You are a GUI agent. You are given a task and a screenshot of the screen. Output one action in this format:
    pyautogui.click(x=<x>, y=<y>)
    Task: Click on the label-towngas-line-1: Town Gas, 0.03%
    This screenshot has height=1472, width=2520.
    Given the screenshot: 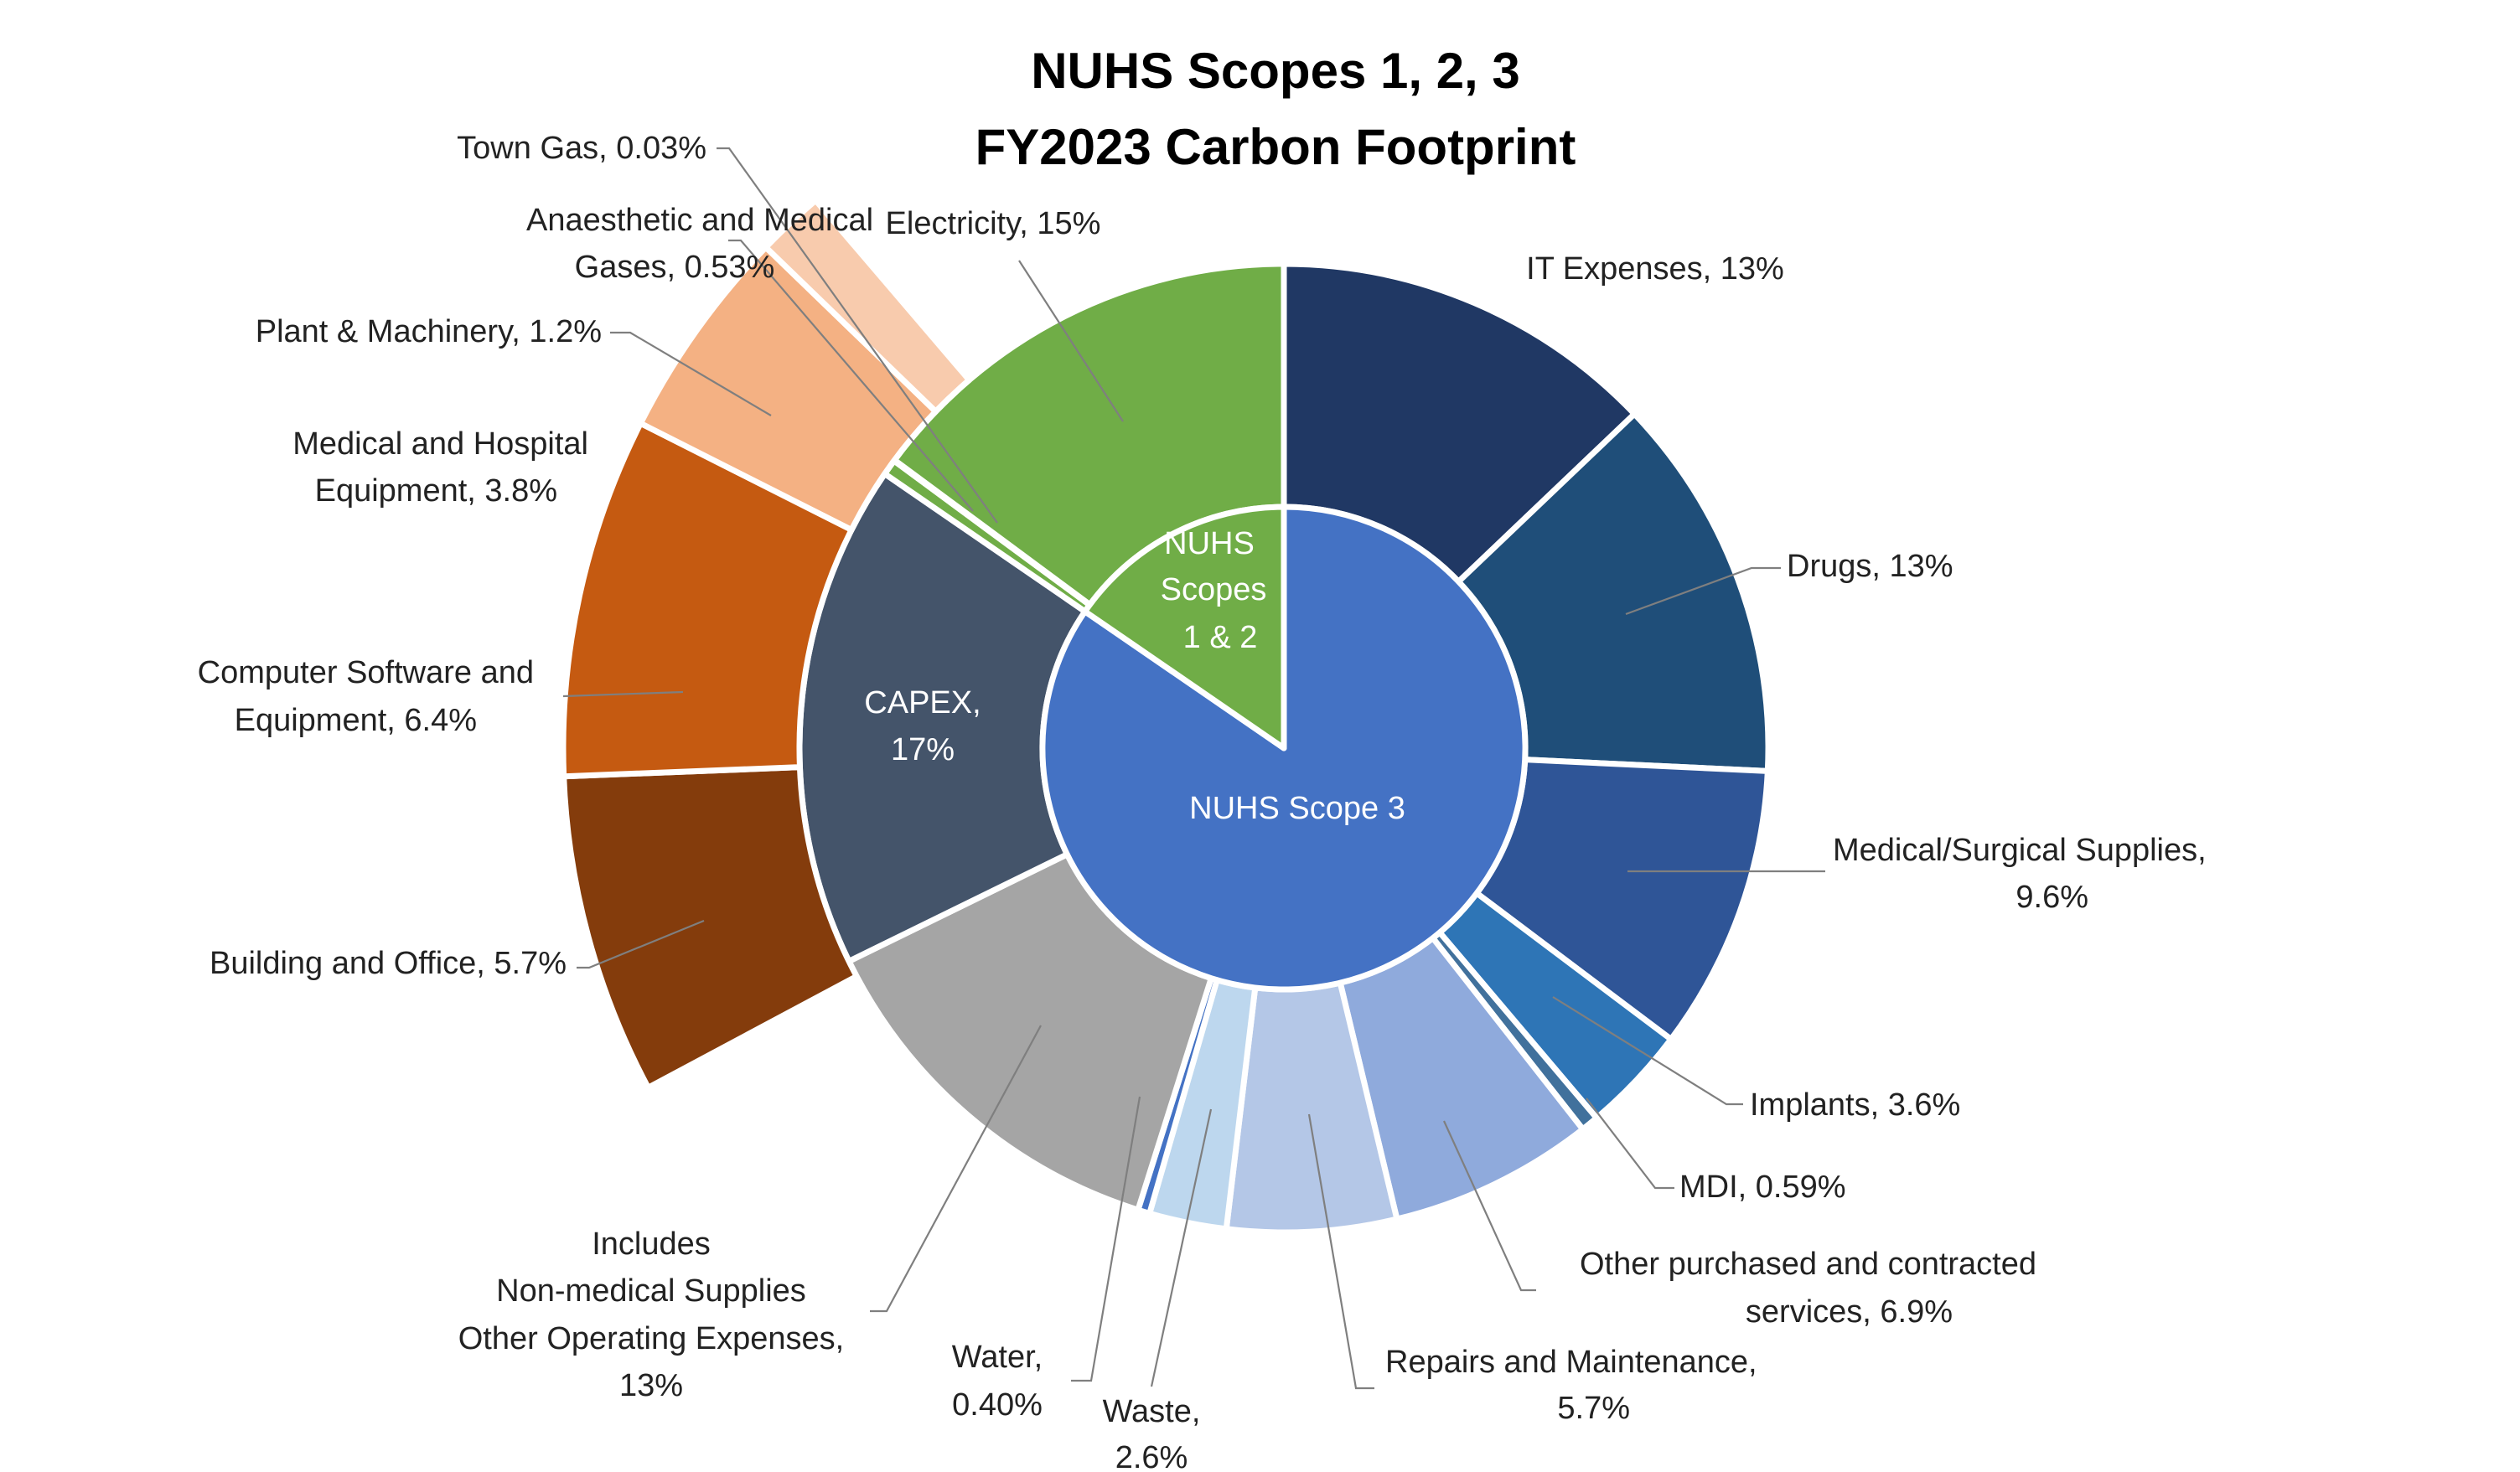 What is the action you would take?
    pyautogui.click(x=581, y=148)
    